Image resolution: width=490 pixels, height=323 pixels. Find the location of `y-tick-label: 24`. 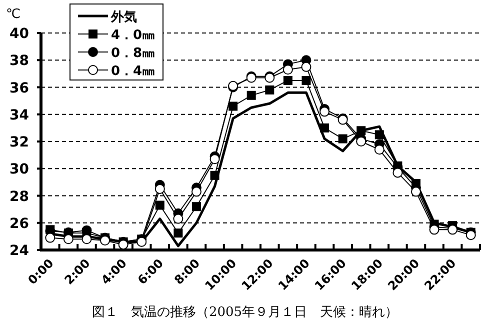

y-tick-label: 24 is located at coordinates (20, 251).